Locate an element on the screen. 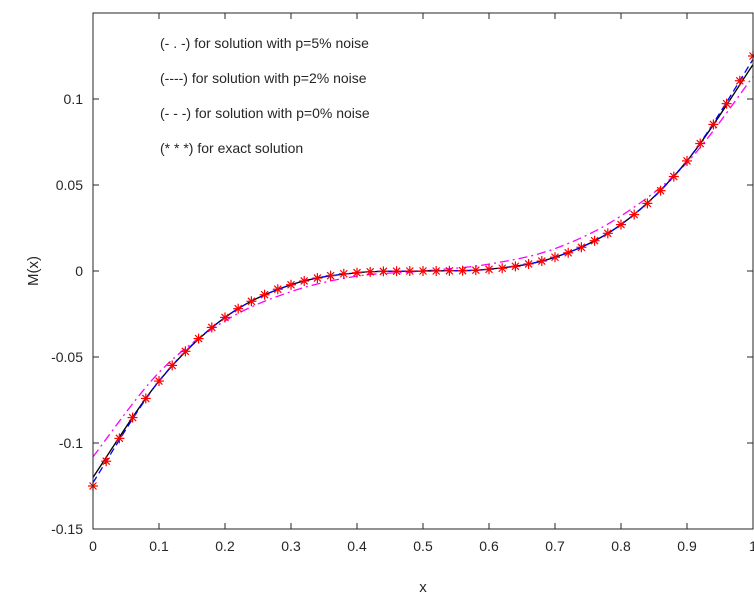 The height and width of the screenshot is (597, 754). y-tick-label: -0.1 is located at coordinates (71, 443).